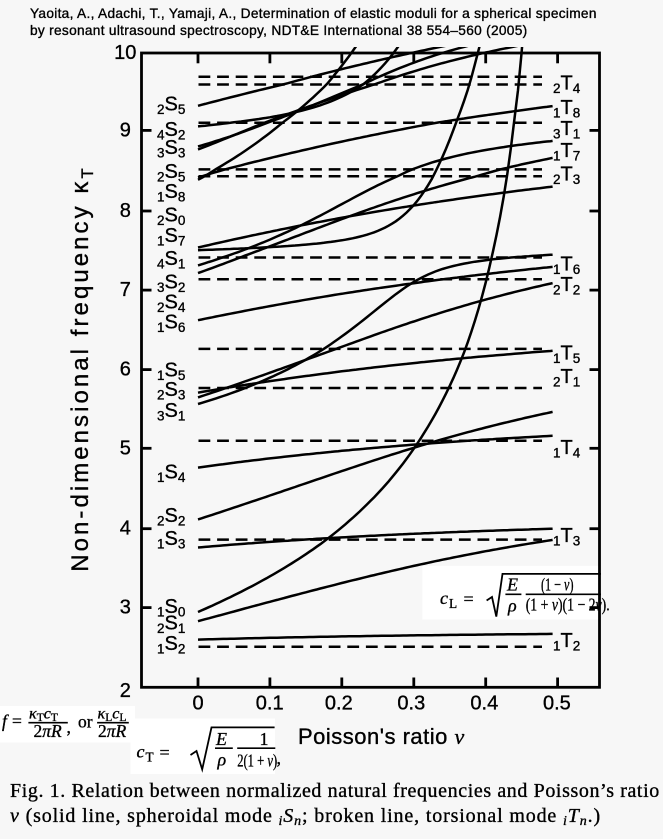 The width and height of the screenshot is (663, 839). What do you see at coordinates (171, 473) in the screenshot?
I see `svg-text: 1S4` at bounding box center [171, 473].